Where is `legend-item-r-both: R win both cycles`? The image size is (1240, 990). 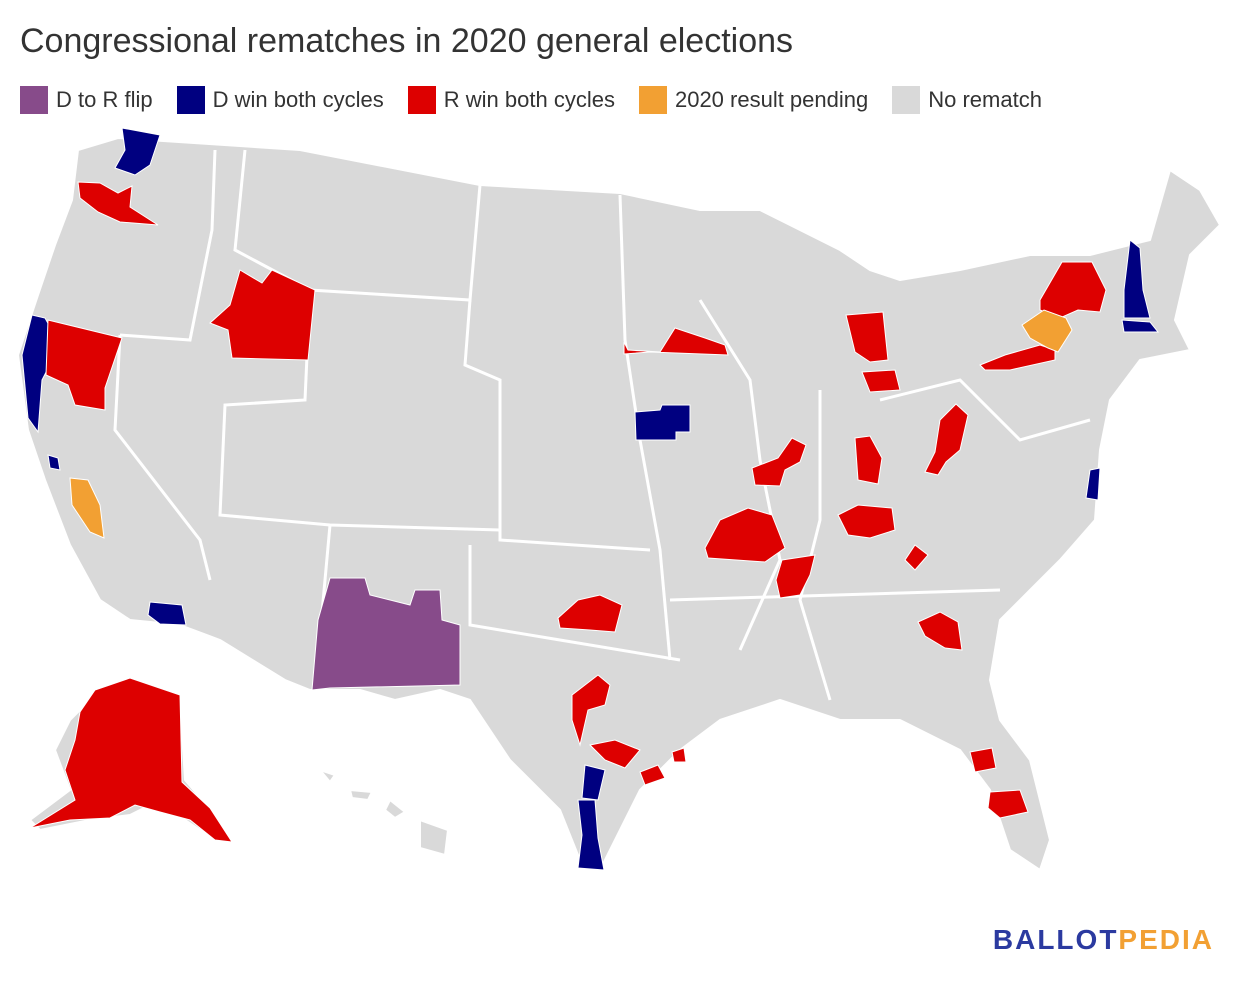 legend-item-r-both: R win both cycles is located at coordinates (511, 100).